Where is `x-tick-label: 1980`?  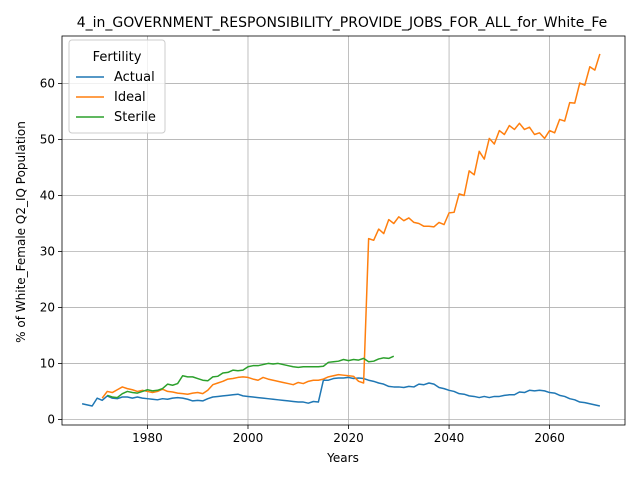 x-tick-label: 1980 is located at coordinates (147, 438).